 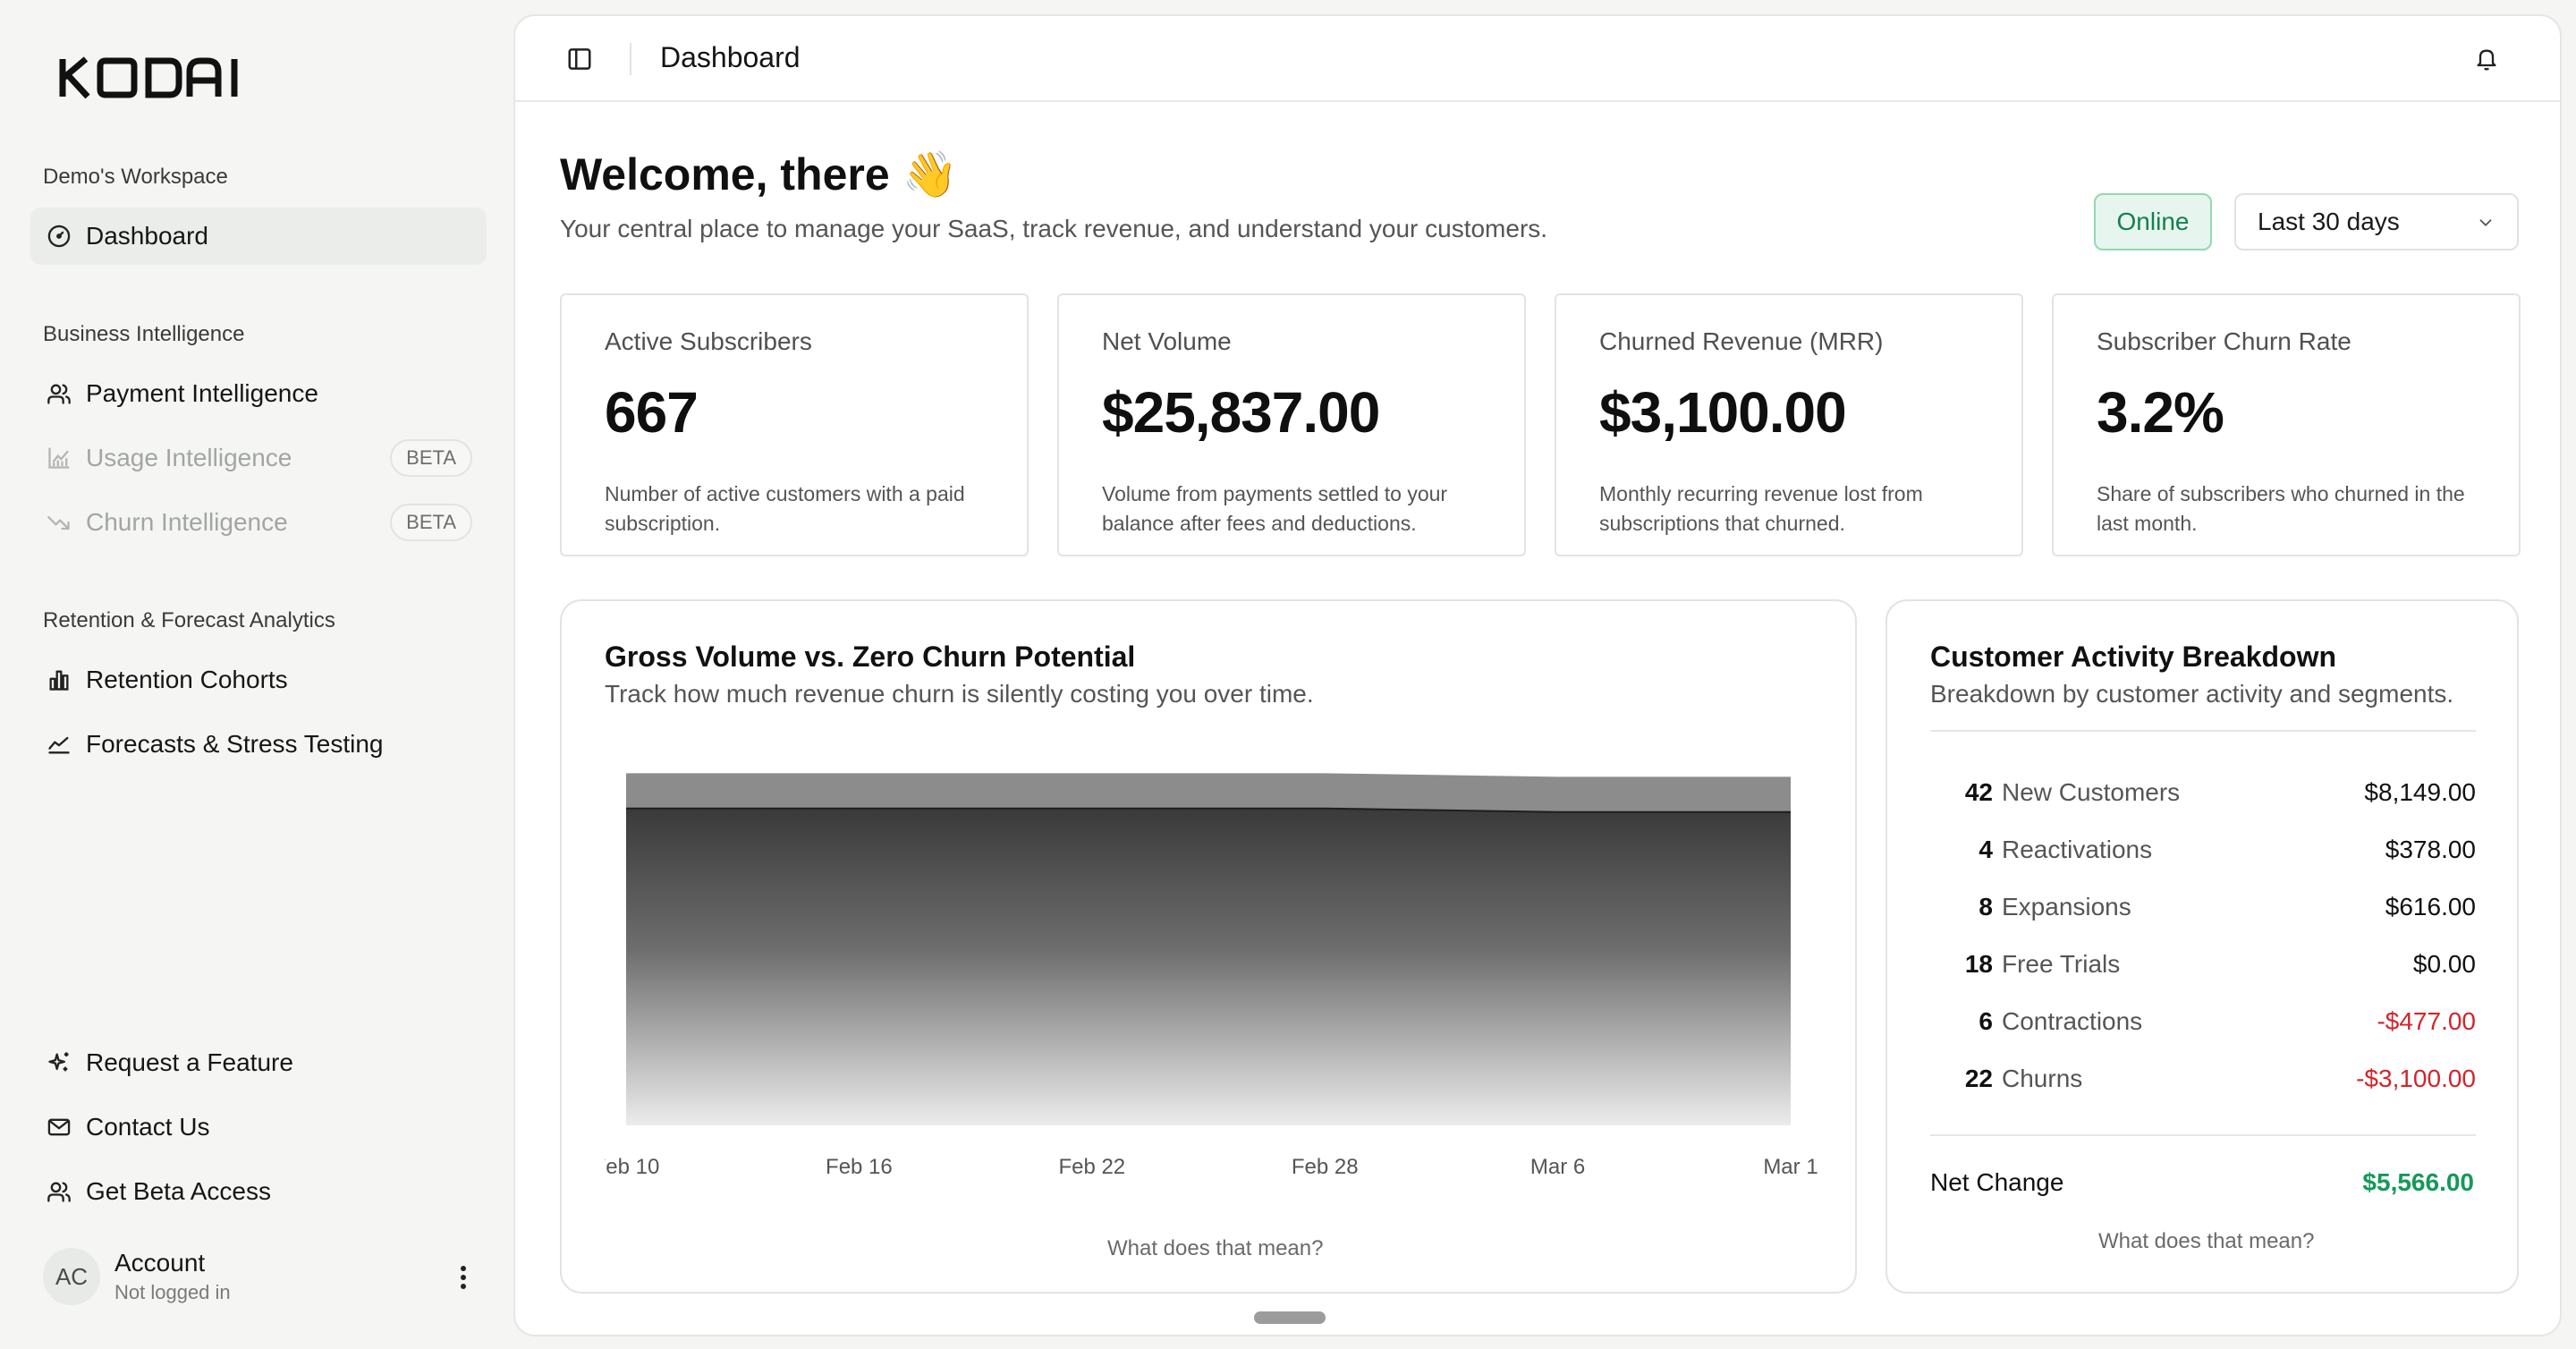 What do you see at coordinates (1997, 1182) in the screenshot?
I see `net-change-label: Net Change` at bounding box center [1997, 1182].